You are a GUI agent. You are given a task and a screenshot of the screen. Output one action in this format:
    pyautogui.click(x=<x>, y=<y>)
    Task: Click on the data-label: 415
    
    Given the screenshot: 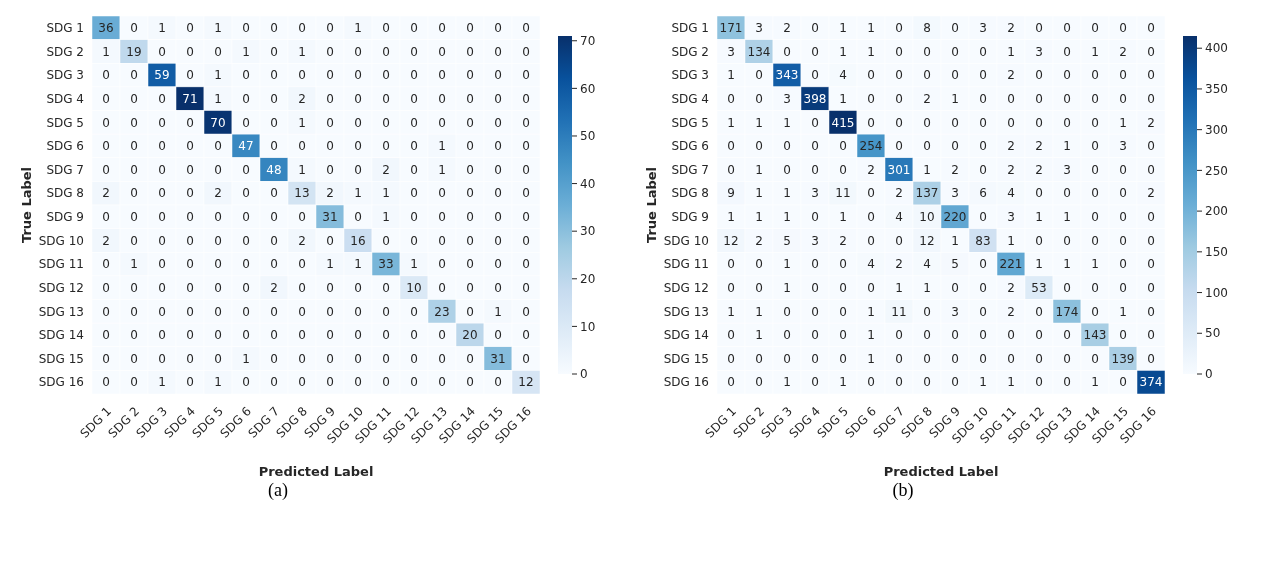 What is the action you would take?
    pyautogui.click(x=843, y=122)
    